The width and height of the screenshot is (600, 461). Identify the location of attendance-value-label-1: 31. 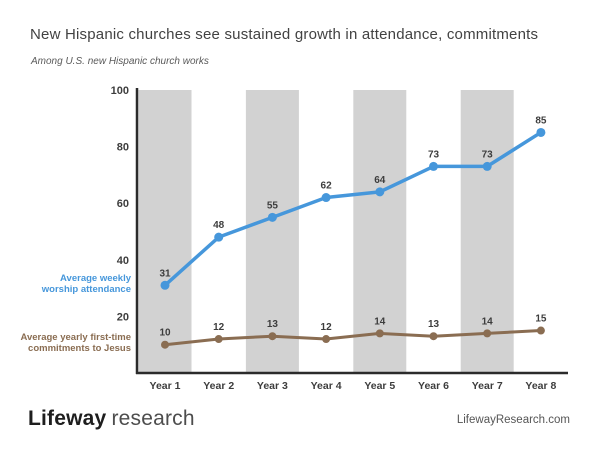
(165, 273).